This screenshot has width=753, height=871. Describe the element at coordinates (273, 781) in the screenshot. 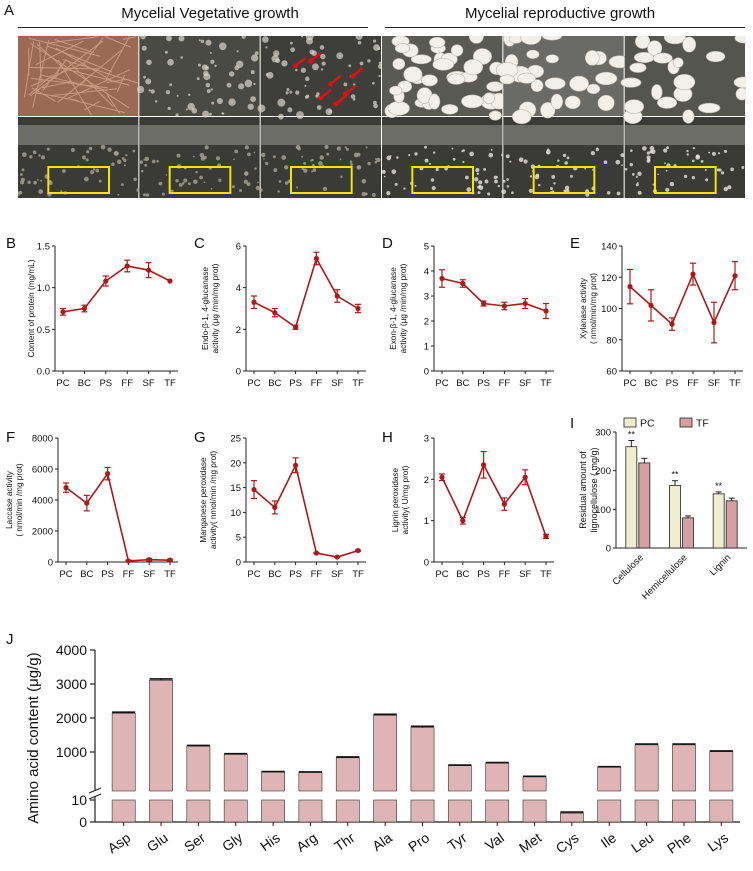

I see `bar-His` at that location.